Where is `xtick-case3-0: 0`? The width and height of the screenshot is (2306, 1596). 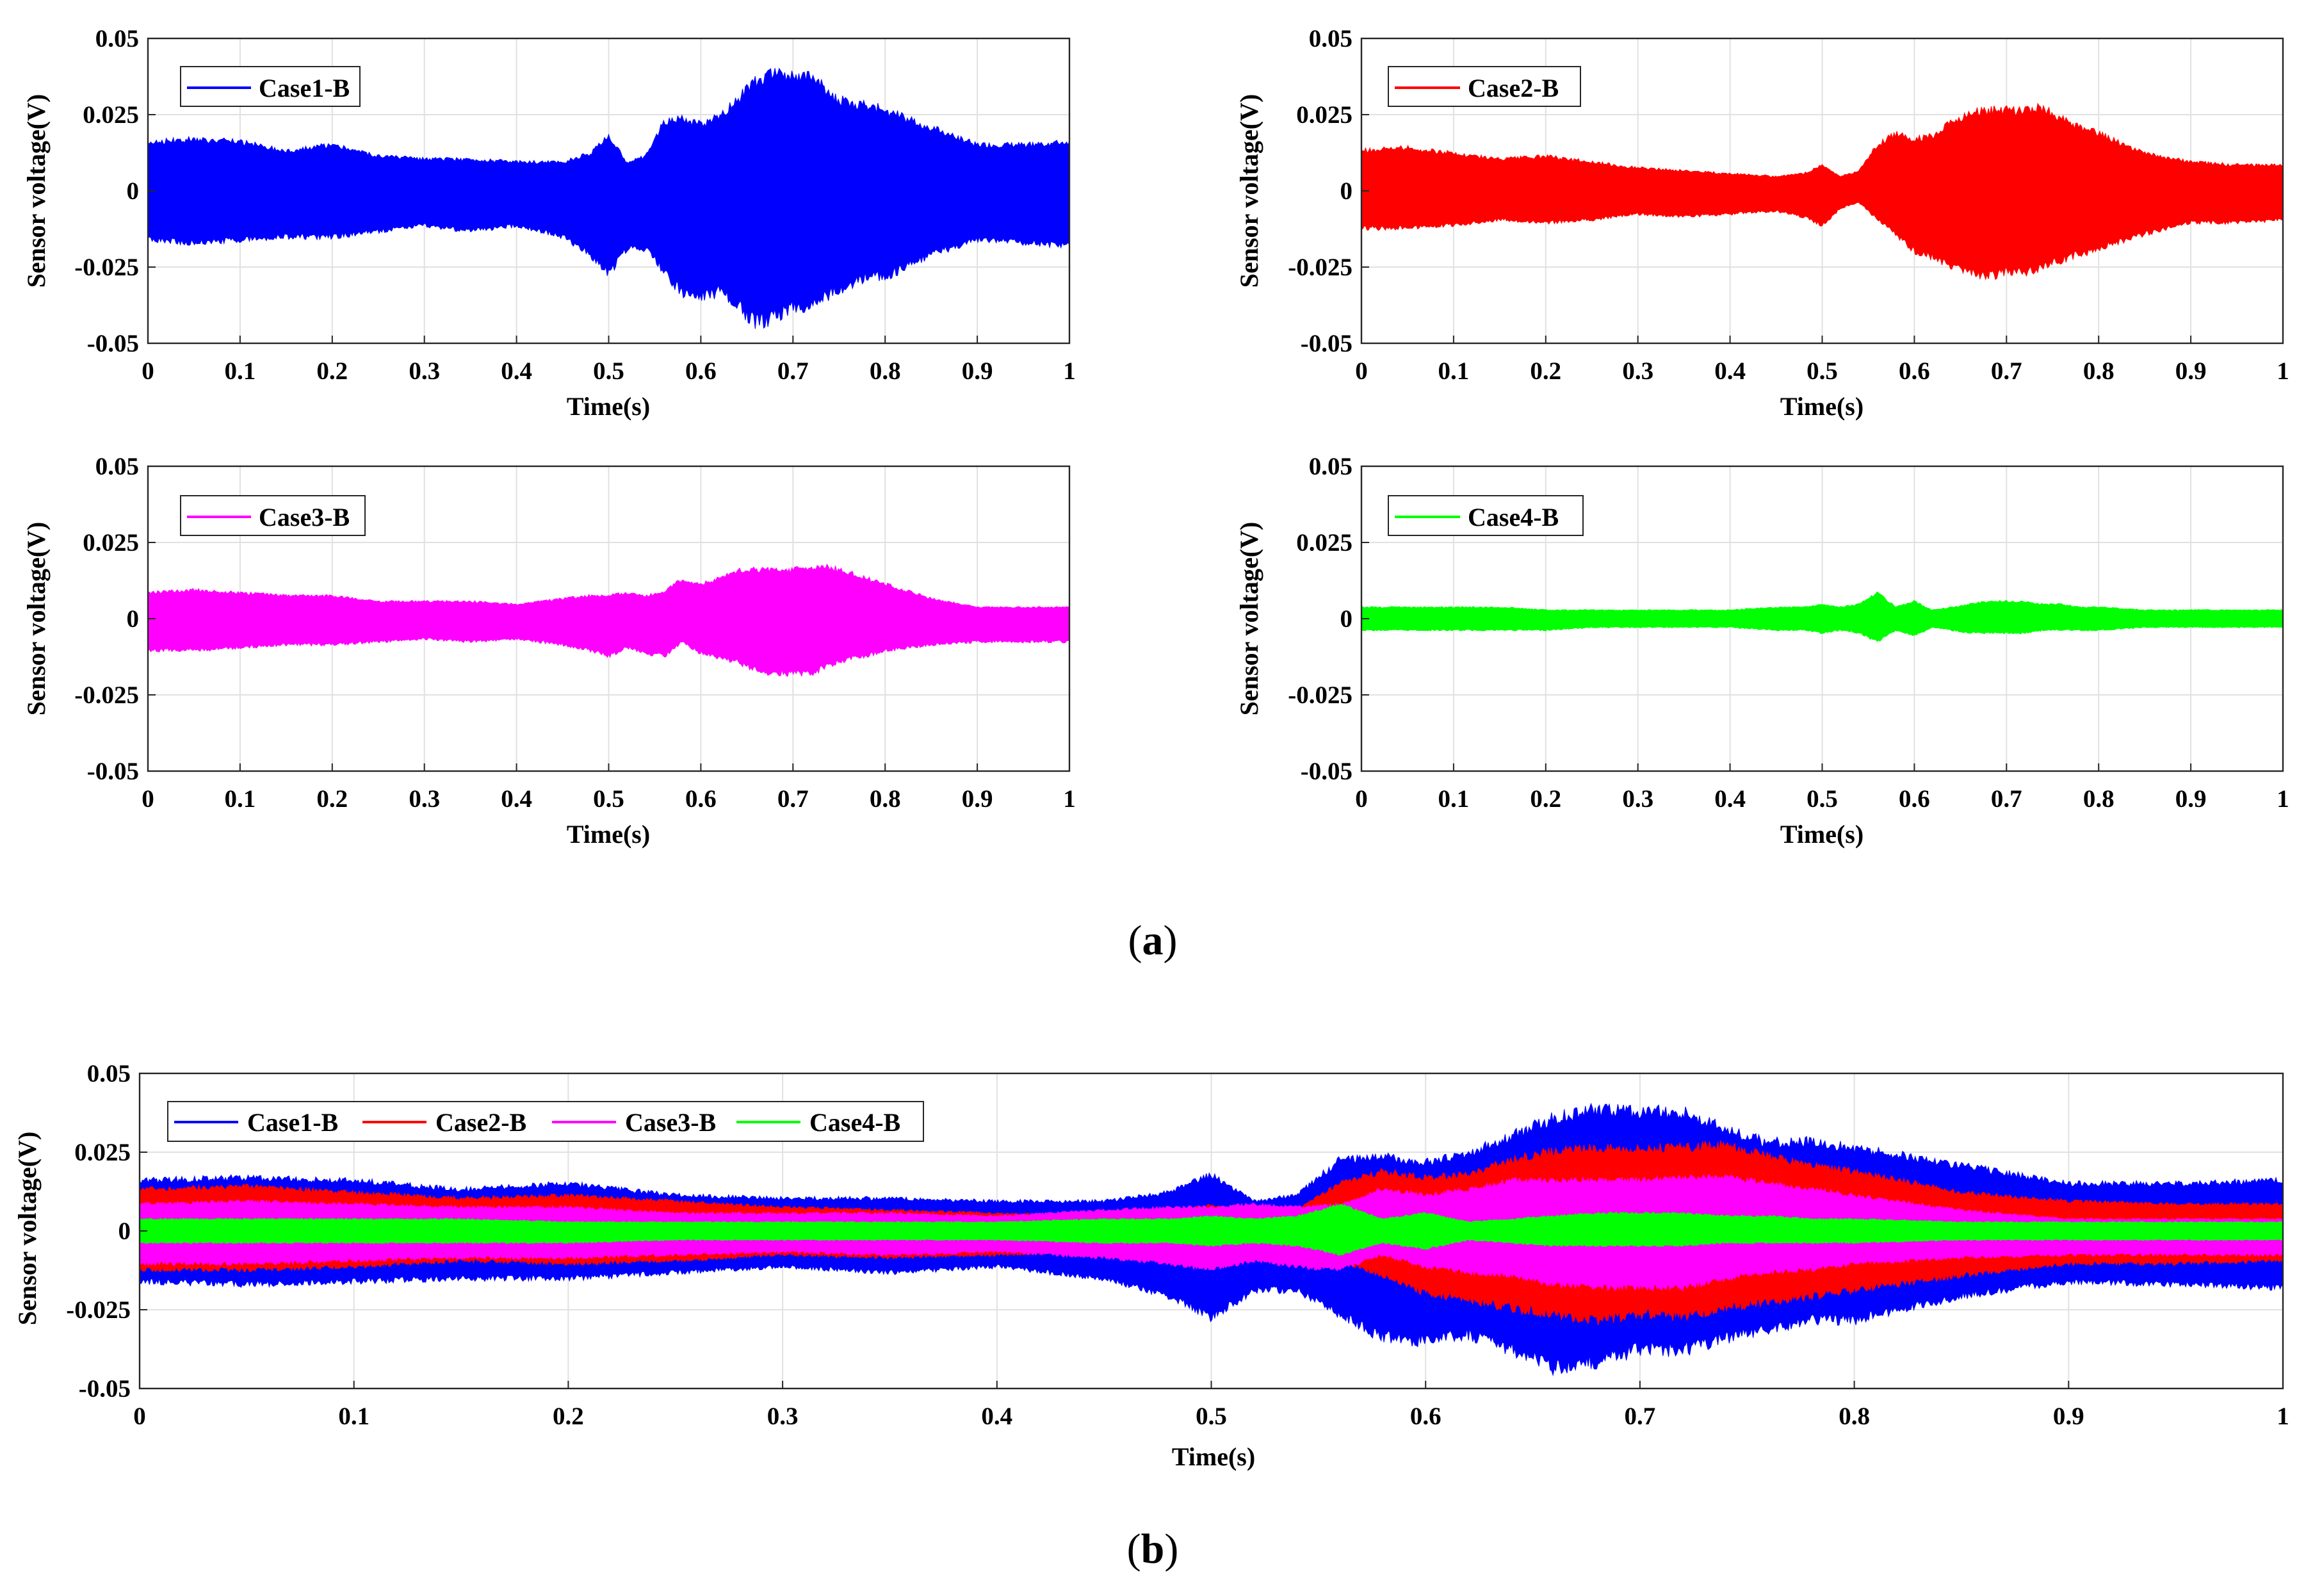
xtick-case3-0: 0 is located at coordinates (148, 799).